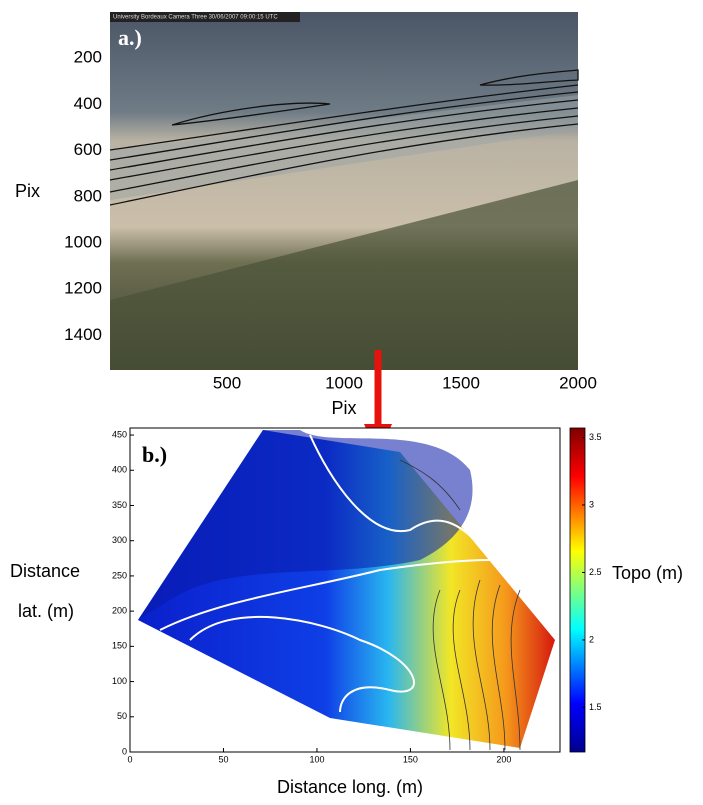 The height and width of the screenshot is (805, 703). What do you see at coordinates (591, 504) in the screenshot?
I see `colorbar-tick-label: 3` at bounding box center [591, 504].